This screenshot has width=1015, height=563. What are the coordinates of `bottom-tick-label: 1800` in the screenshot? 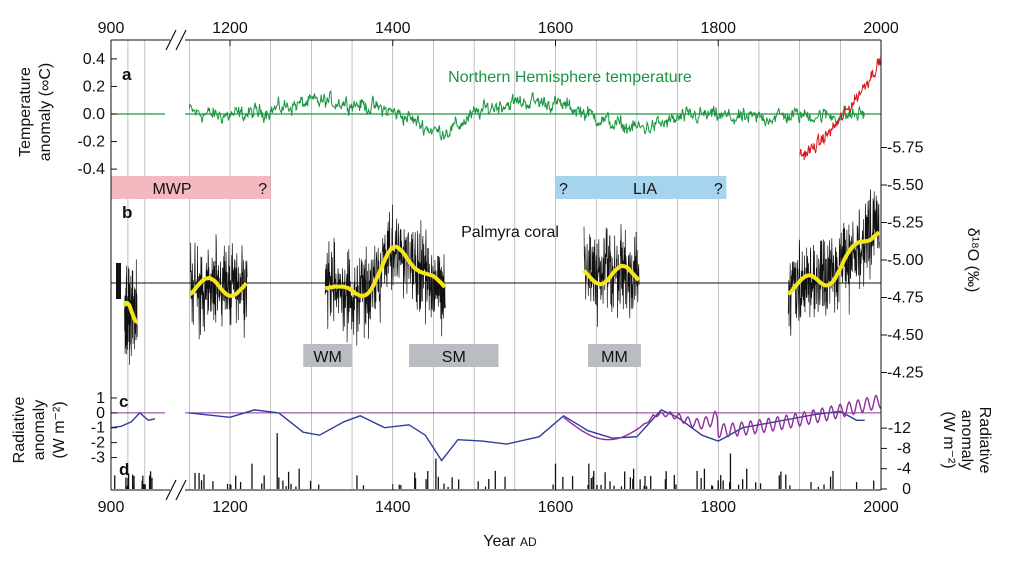 It's located at (718, 507).